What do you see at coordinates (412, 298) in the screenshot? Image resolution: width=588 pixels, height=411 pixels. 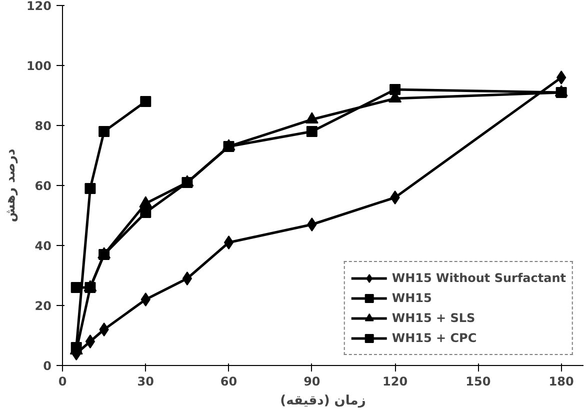 I see `legend-label: WH15` at bounding box center [412, 298].